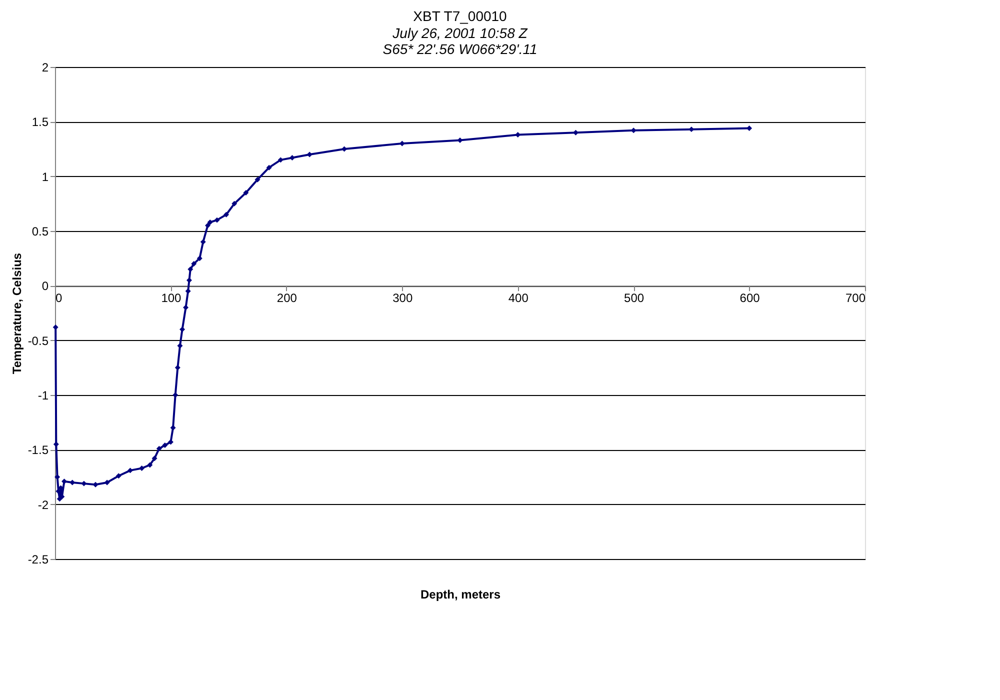 The image size is (1000, 700). Describe the element at coordinates (460, 41) in the screenshot. I see `chart-subtitle: July 26, 2001 10:58 Z S65* 22'.56 W066*29'.11` at that location.